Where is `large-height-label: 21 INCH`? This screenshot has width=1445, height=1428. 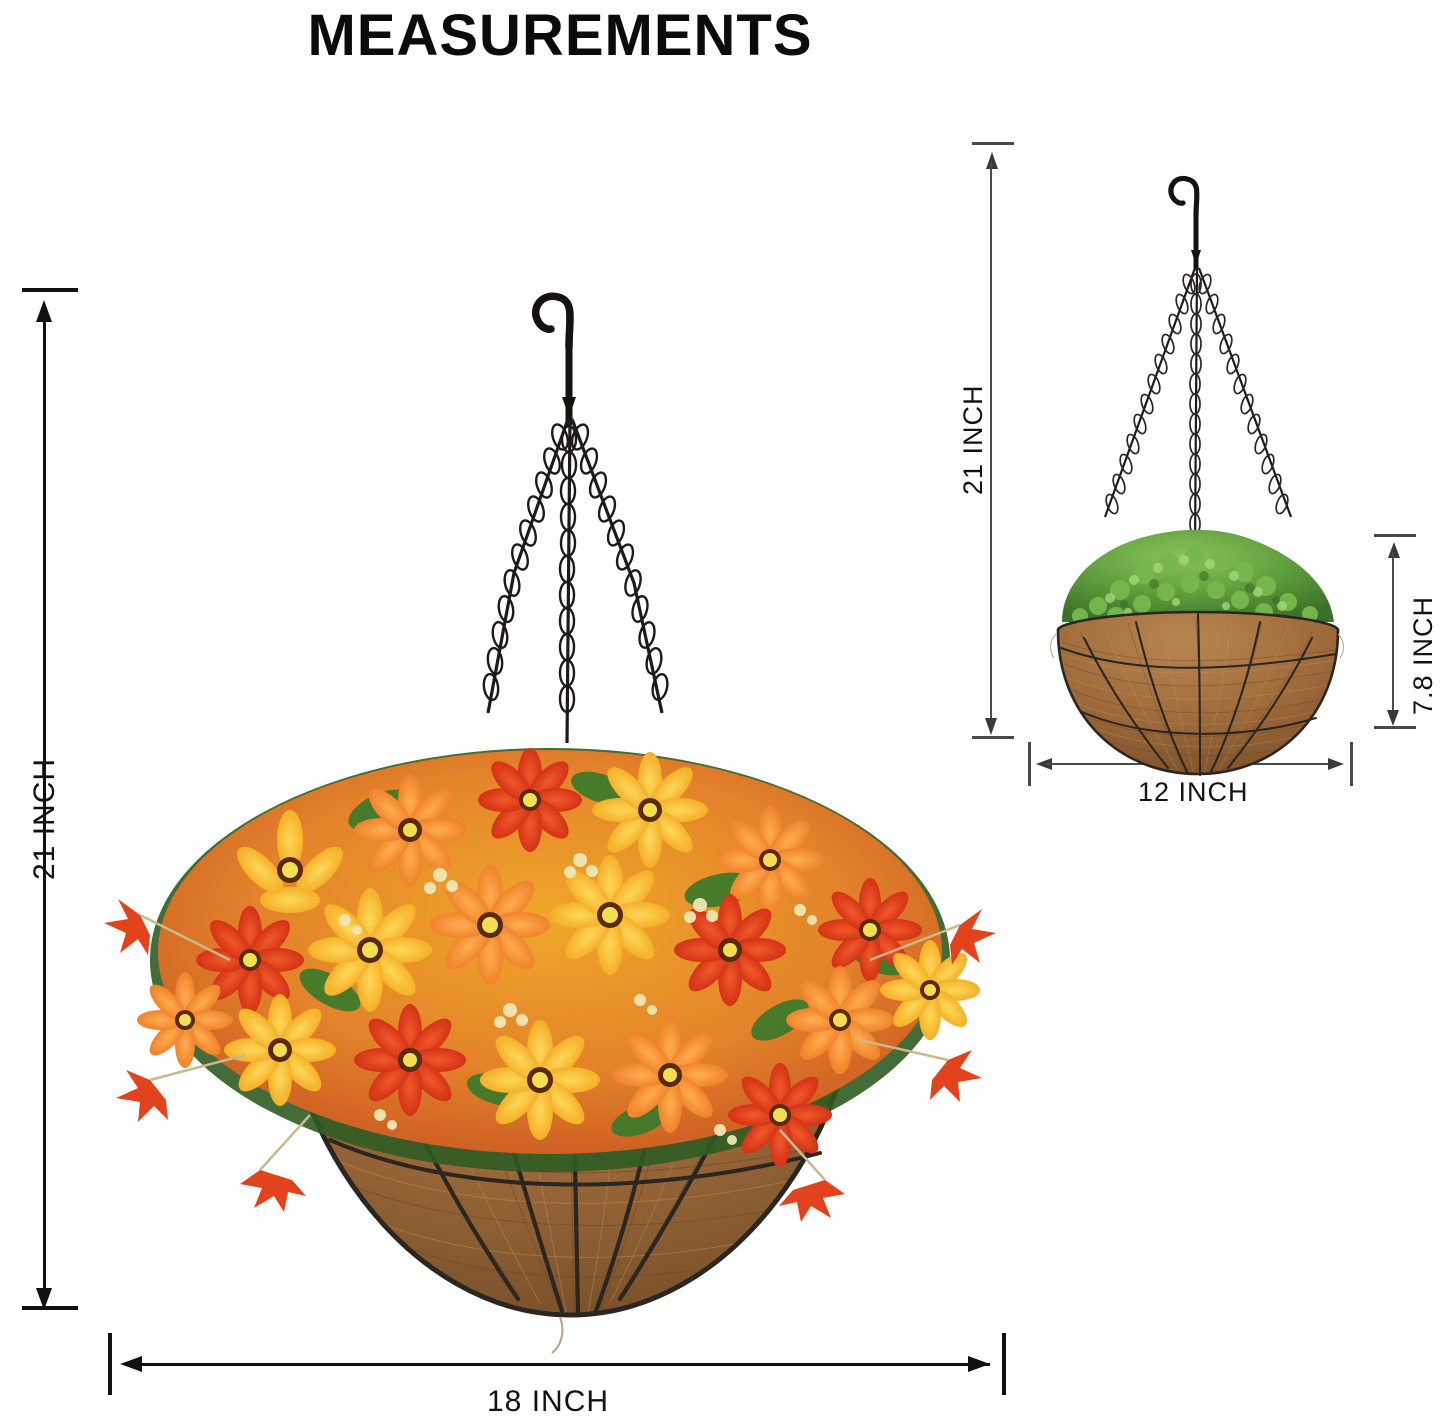
large-height-label: 21 INCH is located at coordinates (44, 818).